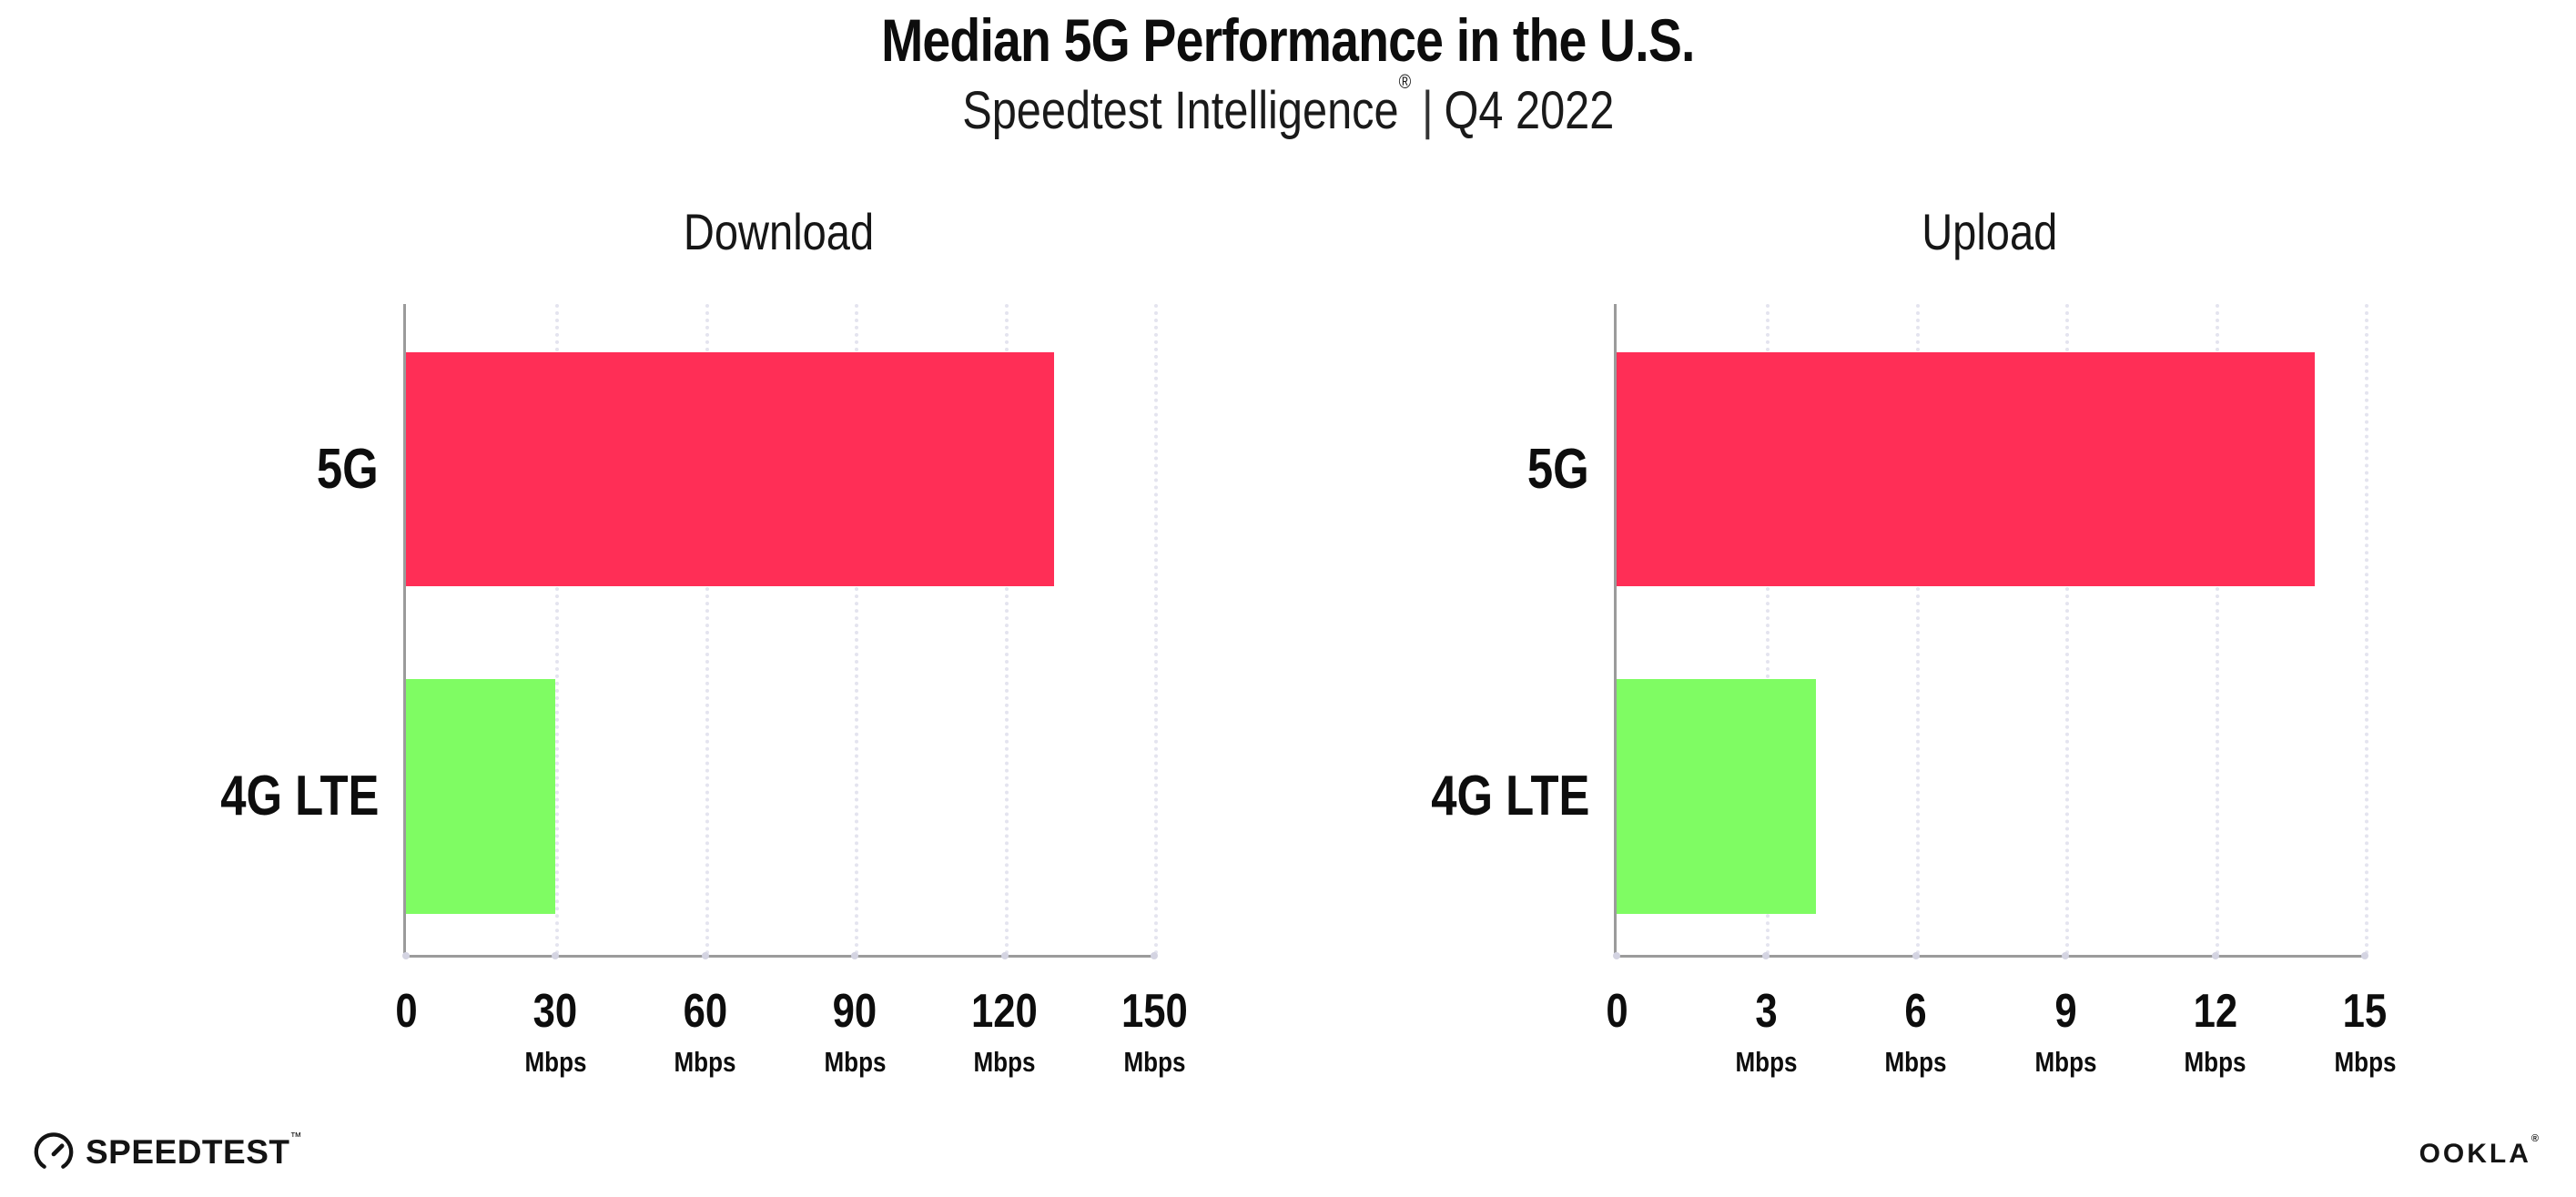  What do you see at coordinates (1005, 1062) in the screenshot?
I see `x-tick-unit-120: Mbps` at bounding box center [1005, 1062].